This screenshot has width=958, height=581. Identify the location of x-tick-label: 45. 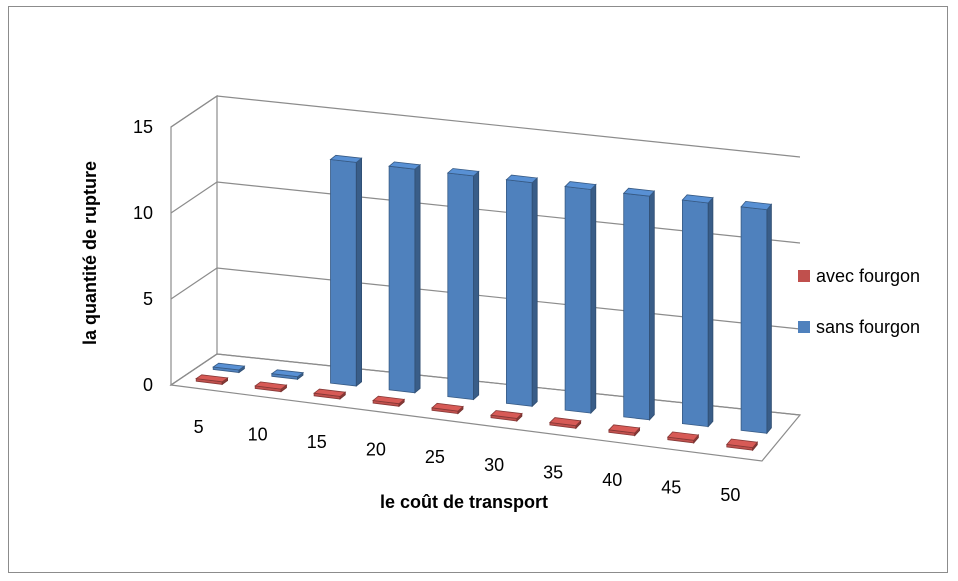
(671, 488).